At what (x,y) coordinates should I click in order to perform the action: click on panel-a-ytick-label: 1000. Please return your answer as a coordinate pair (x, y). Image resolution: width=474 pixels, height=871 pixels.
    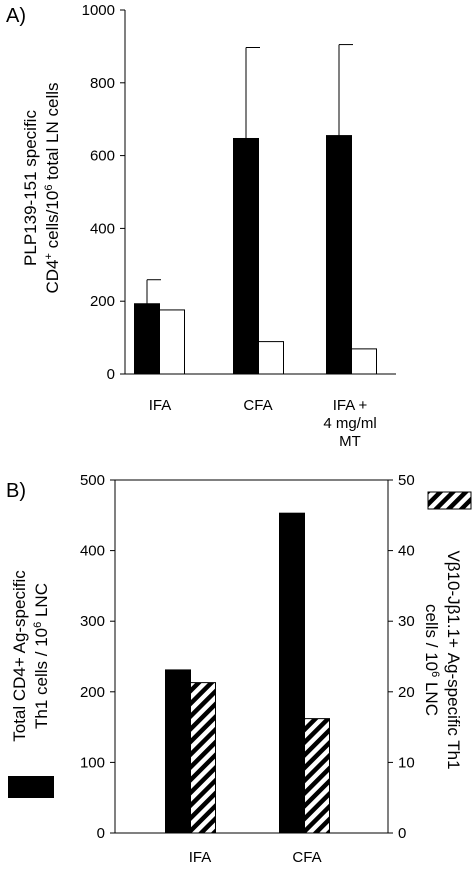
    Looking at the image, I should click on (98, 10).